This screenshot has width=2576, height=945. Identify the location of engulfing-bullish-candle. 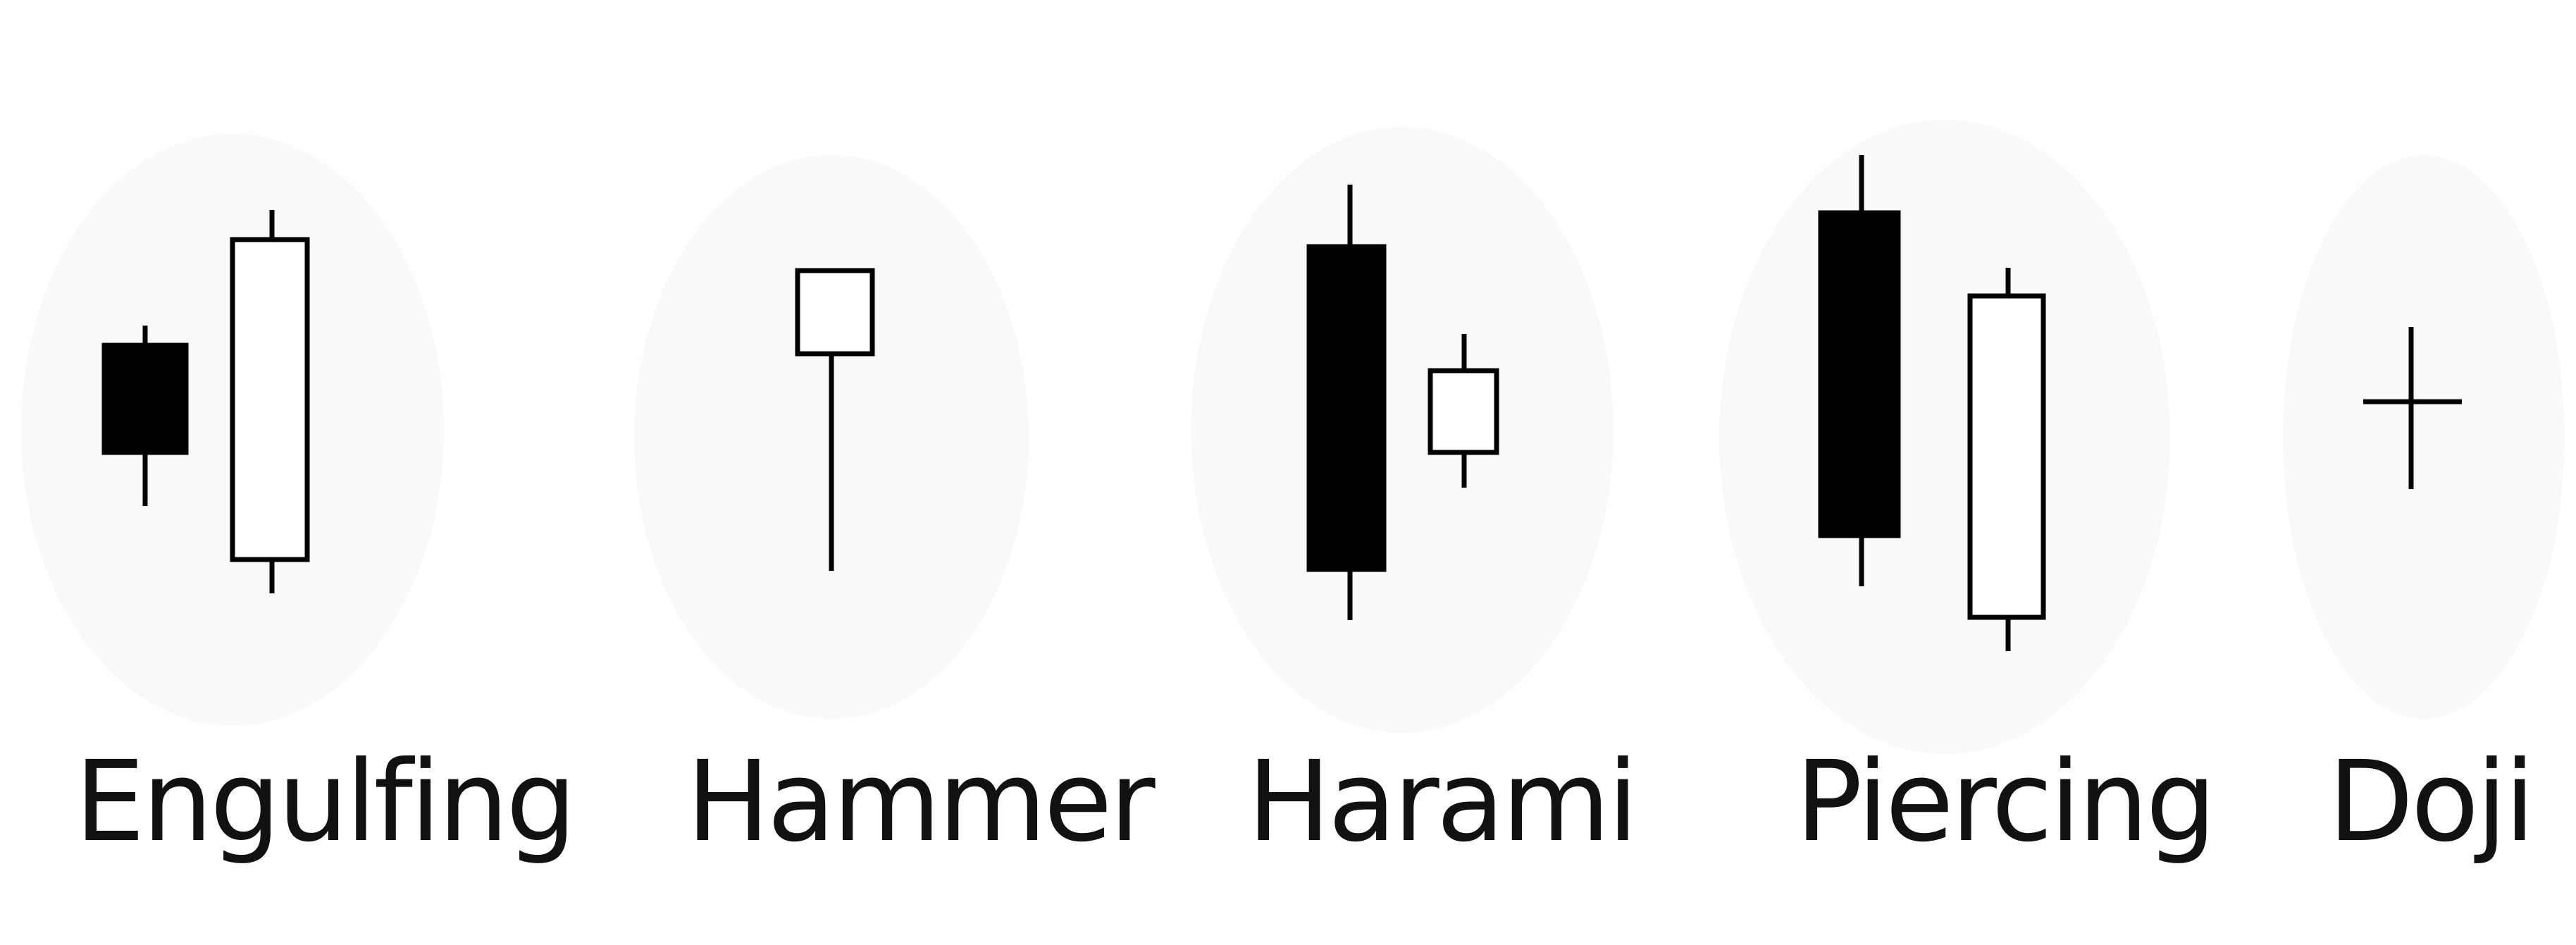
(270, 400).